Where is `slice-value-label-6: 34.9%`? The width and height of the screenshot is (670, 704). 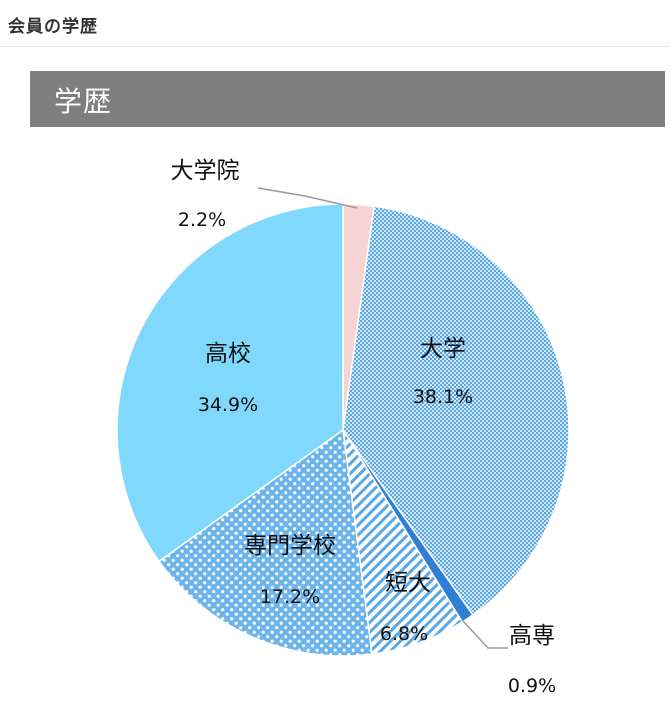 slice-value-label-6: 34.9% is located at coordinates (228, 405).